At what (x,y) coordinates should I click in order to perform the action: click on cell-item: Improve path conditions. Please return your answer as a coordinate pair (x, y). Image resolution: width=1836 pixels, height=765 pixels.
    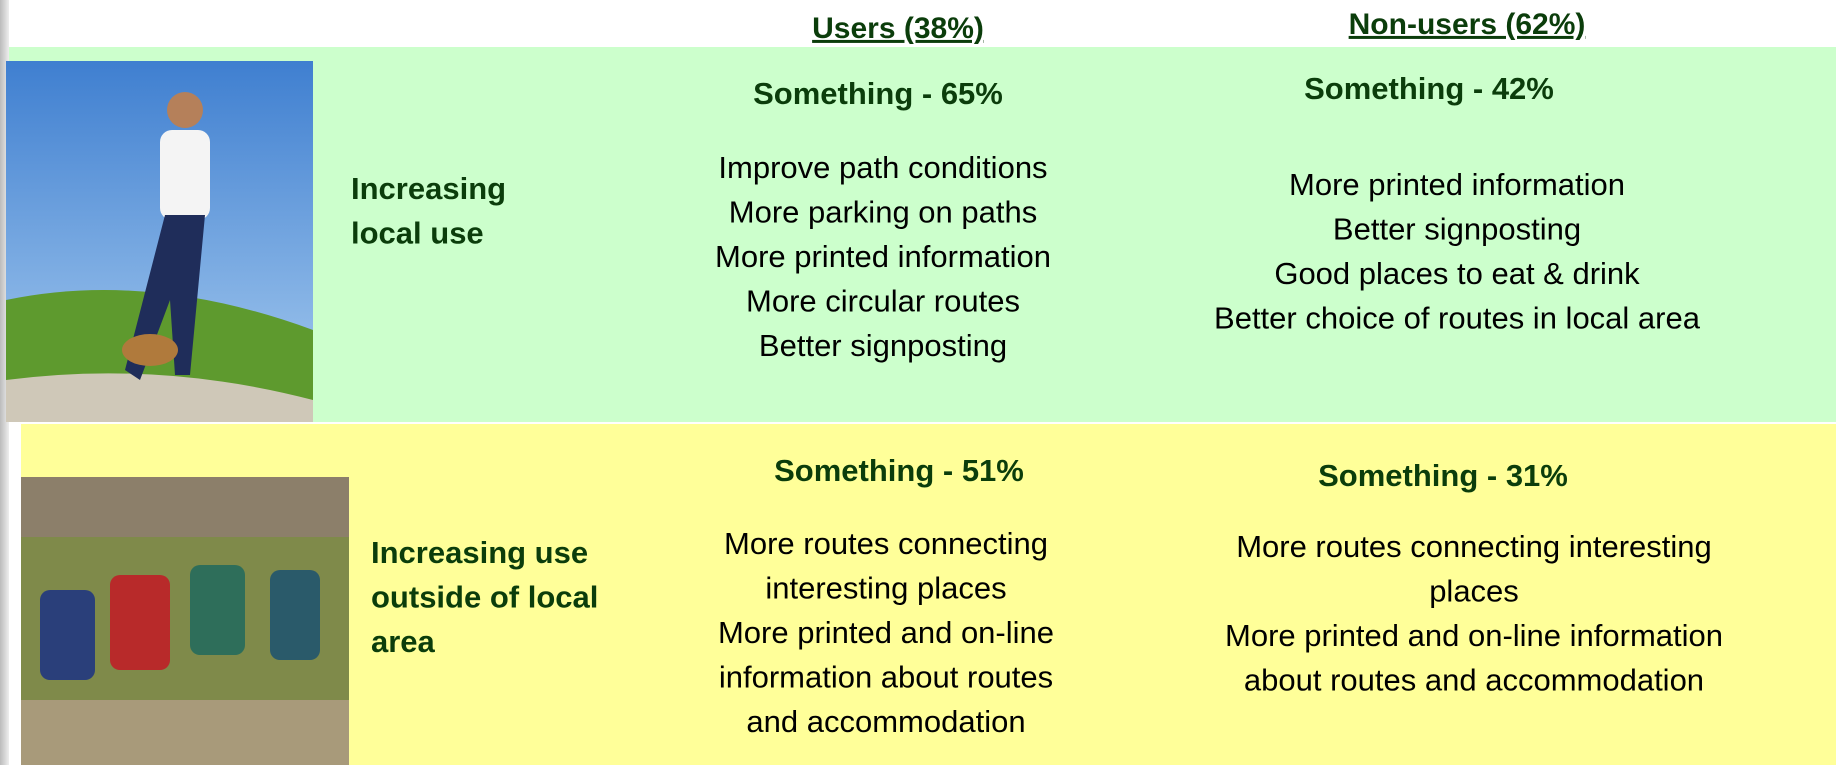
    Looking at the image, I should click on (882, 167).